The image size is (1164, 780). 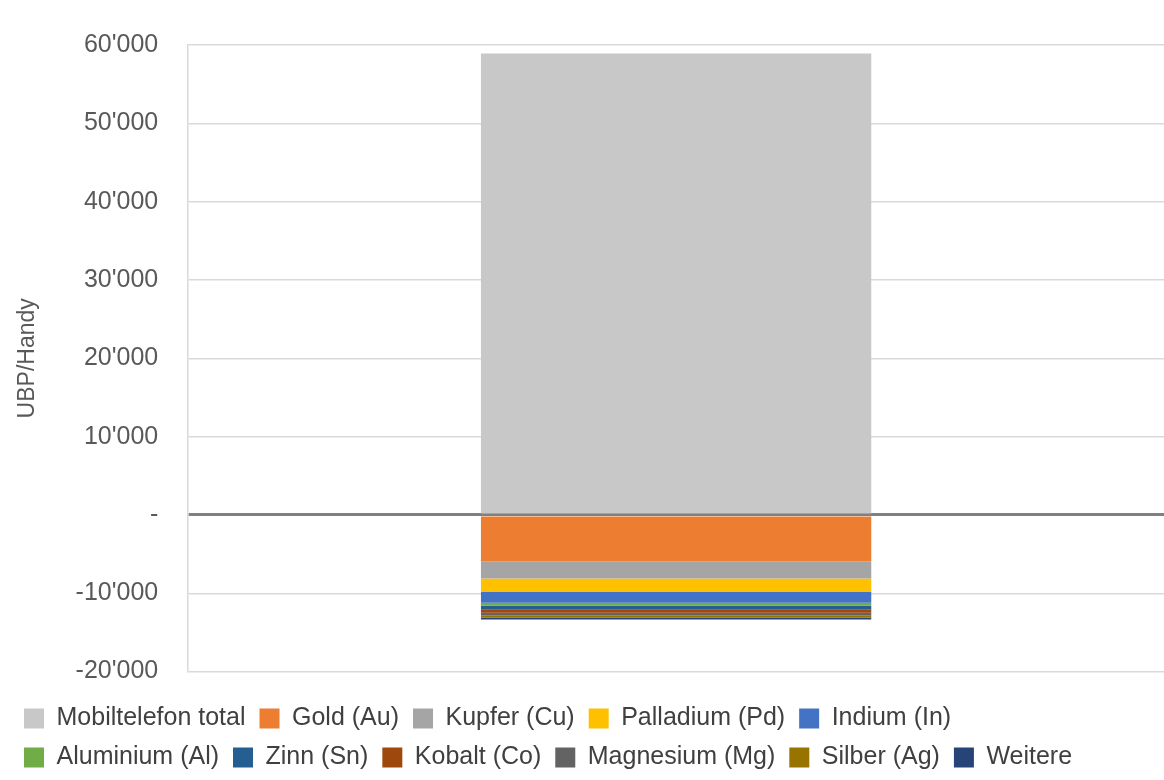 I want to click on legend-label: Mobiltelefon total, so click(x=151, y=716).